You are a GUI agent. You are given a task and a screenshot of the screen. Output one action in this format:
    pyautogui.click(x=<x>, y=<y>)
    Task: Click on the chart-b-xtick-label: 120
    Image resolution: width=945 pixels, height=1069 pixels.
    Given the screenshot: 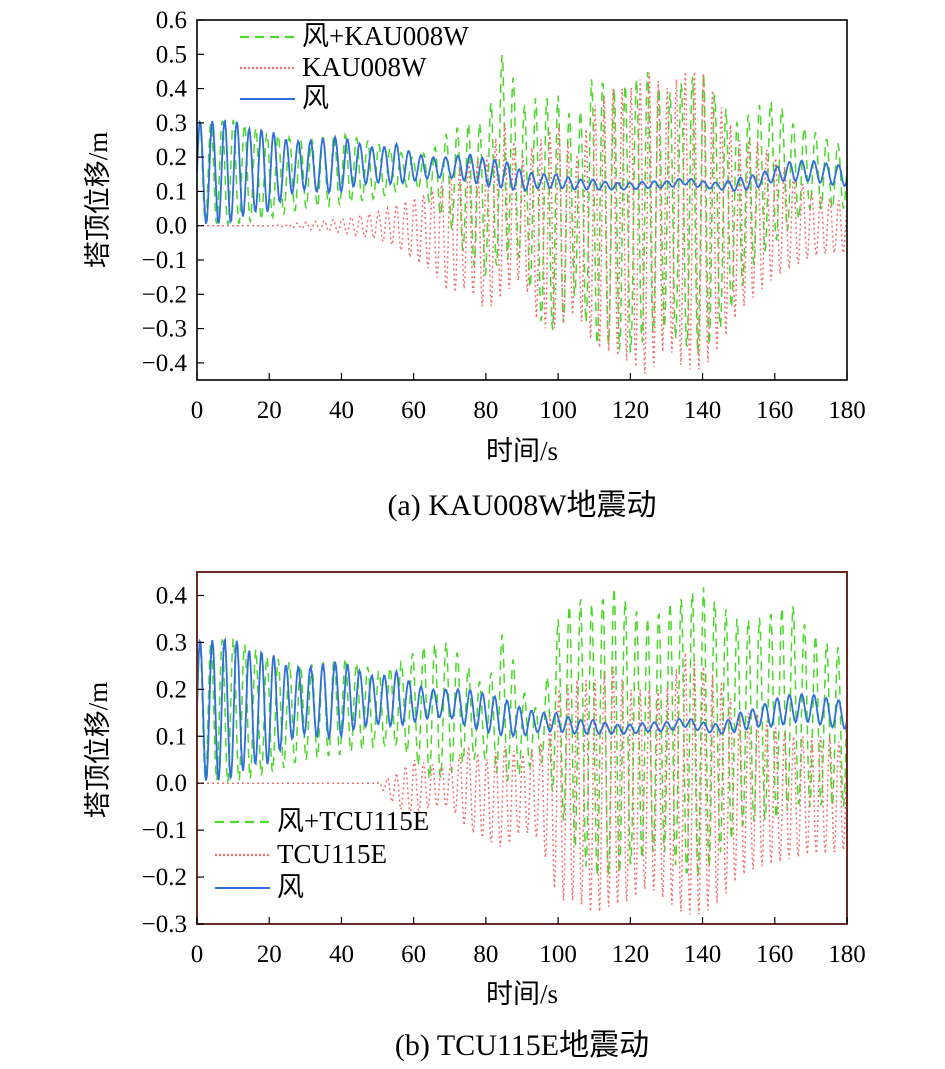 What is the action you would take?
    pyautogui.click(x=631, y=954)
    